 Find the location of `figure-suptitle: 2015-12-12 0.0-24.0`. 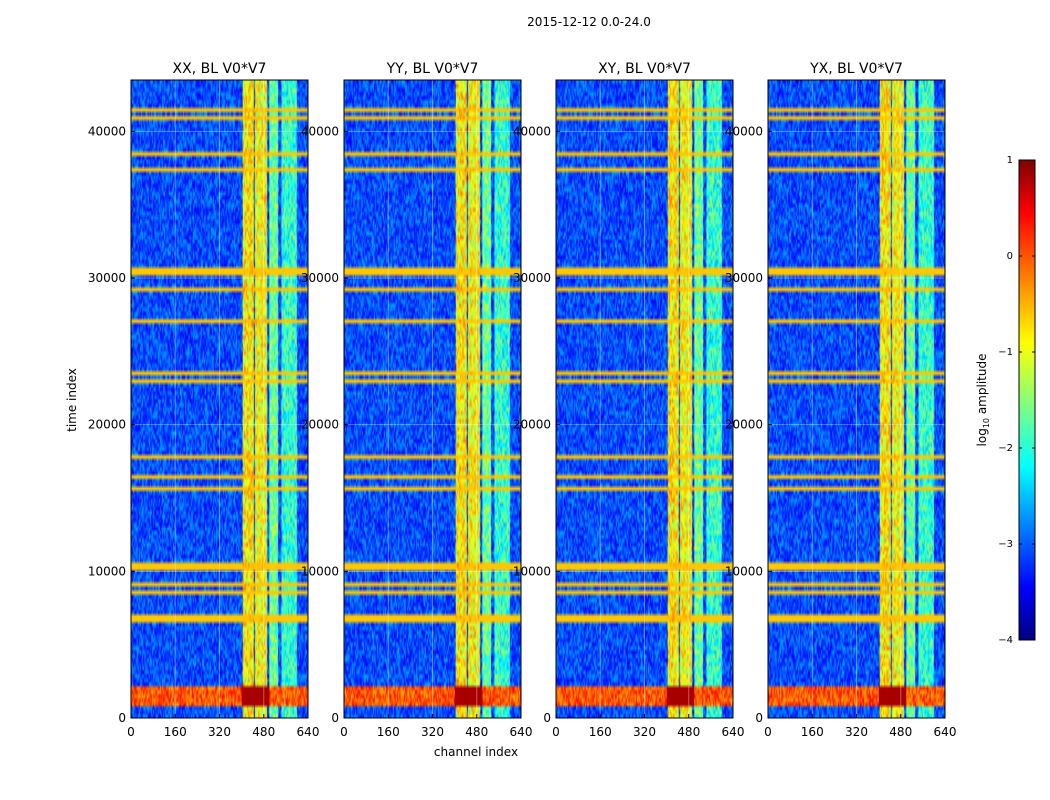

figure-suptitle: 2015-12-12 0.0-24.0 is located at coordinates (589, 22).